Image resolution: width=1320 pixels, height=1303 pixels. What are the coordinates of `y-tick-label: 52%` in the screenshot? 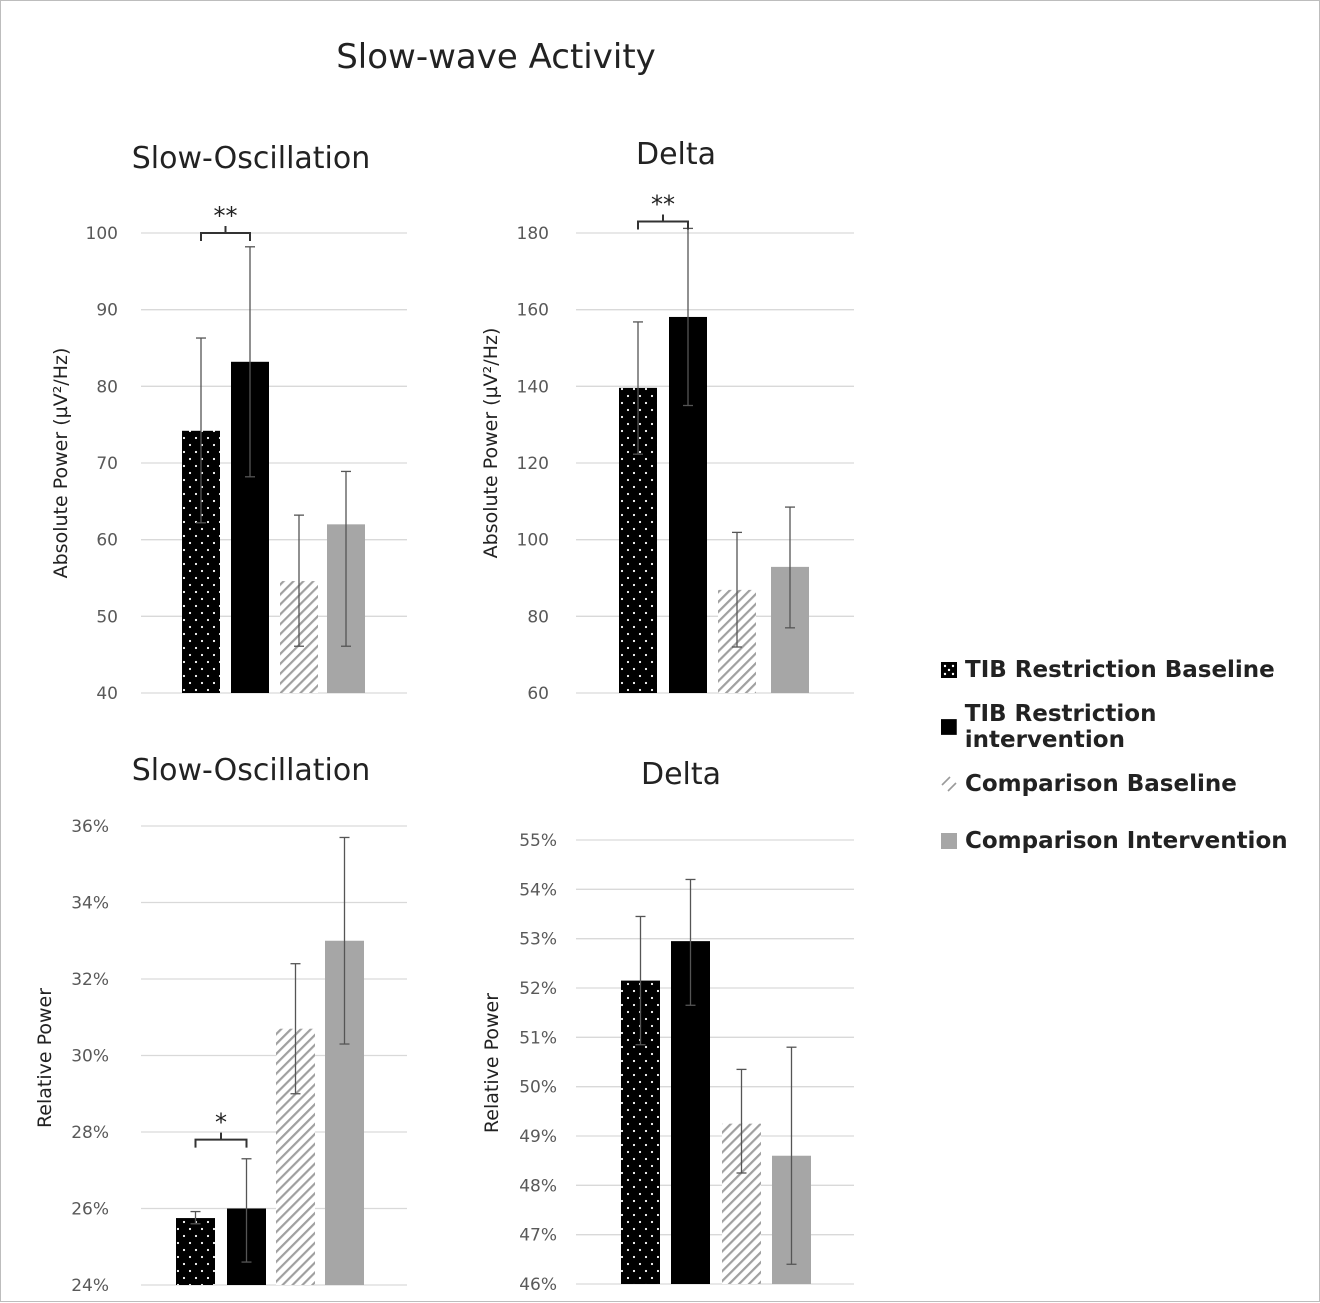 It's located at (538, 989).